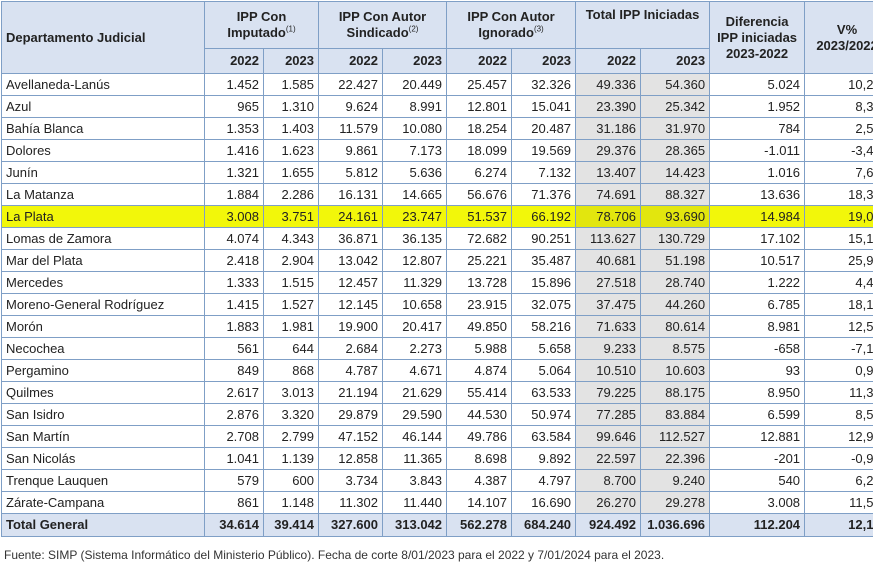  What do you see at coordinates (103, 194) in the screenshot?
I see `departamento-cell: La Matanza` at bounding box center [103, 194].